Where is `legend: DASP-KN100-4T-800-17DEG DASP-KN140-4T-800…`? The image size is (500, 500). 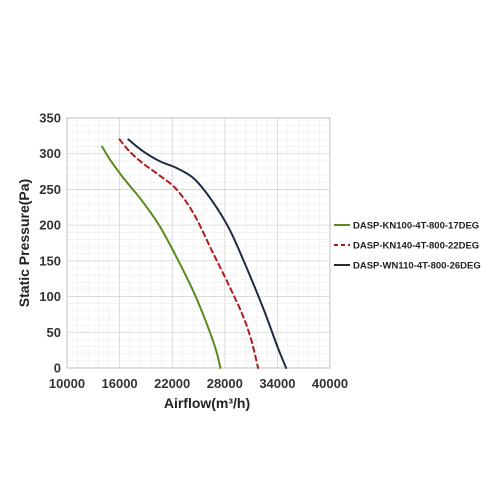
legend: DASP-KN100-4T-800-17DEG DASP-KN140-4T-800… is located at coordinates (407, 246).